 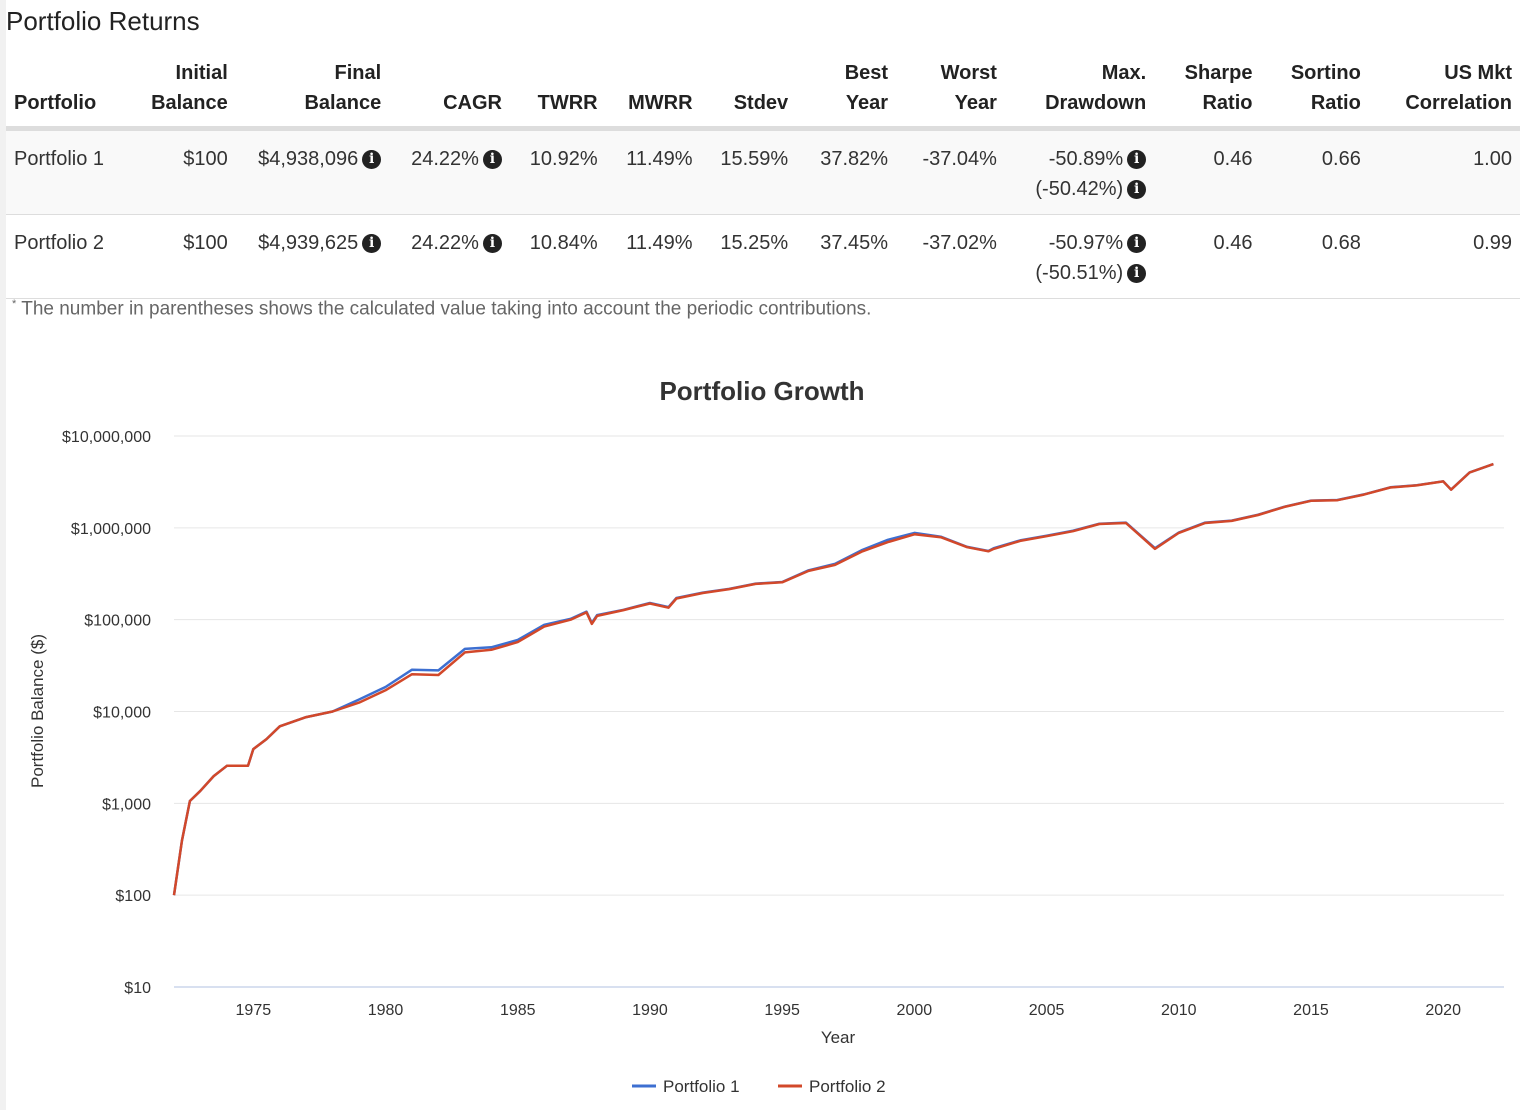 What do you see at coordinates (37, 711) in the screenshot?
I see `y-axis-label: Portfolio Balance ($)` at bounding box center [37, 711].